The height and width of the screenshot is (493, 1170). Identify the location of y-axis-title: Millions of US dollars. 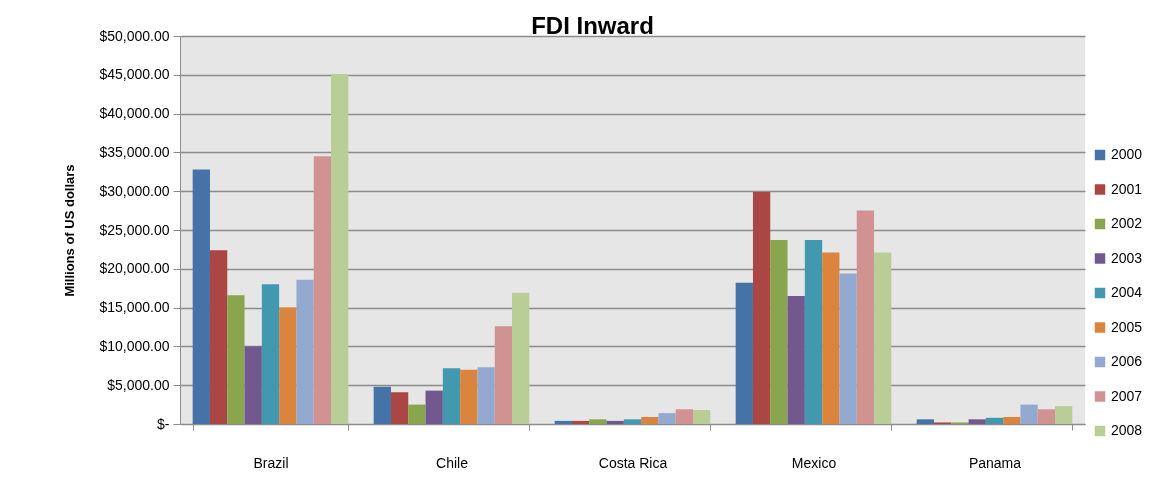
(70, 230).